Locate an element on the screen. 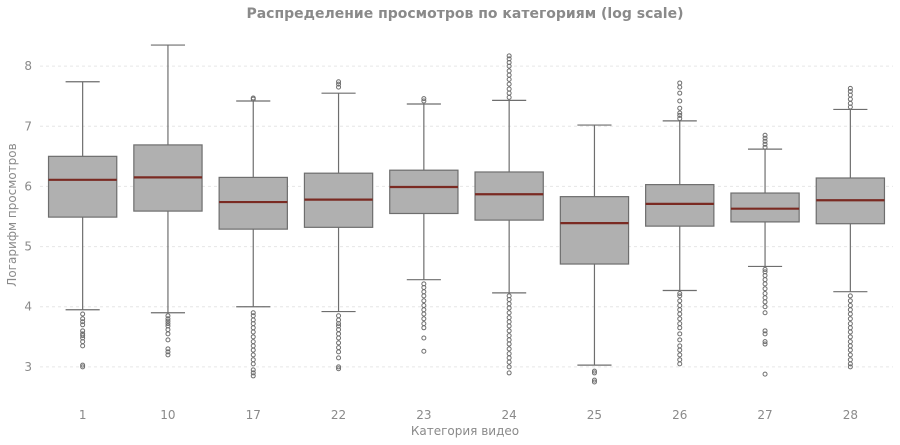 This screenshot has height=445, width=900. x-tick-label: 24 is located at coordinates (509, 415).